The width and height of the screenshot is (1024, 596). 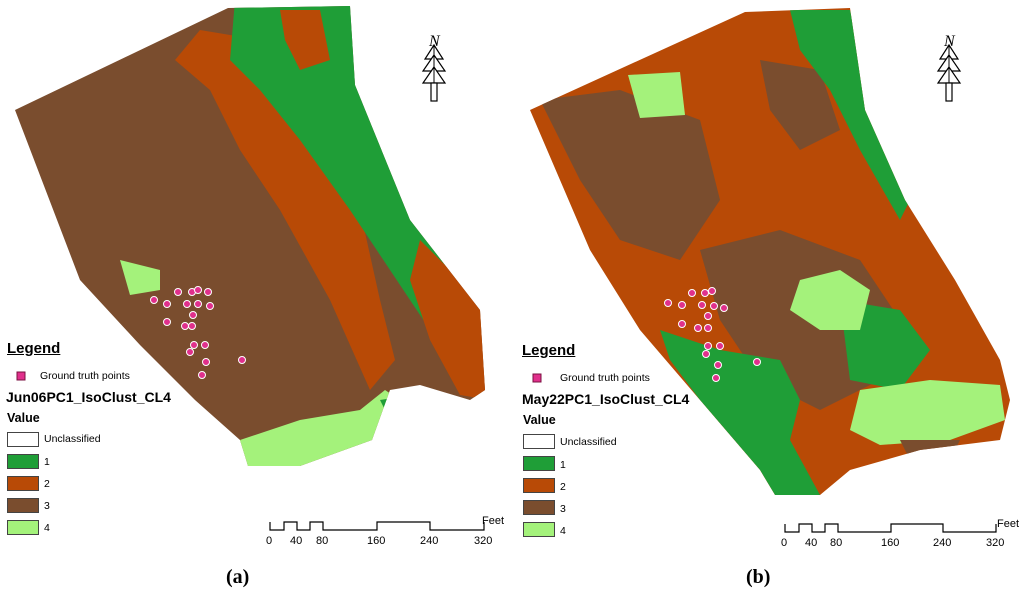 What do you see at coordinates (885, 345) in the screenshot?
I see `map-b-class1-east` at bounding box center [885, 345].